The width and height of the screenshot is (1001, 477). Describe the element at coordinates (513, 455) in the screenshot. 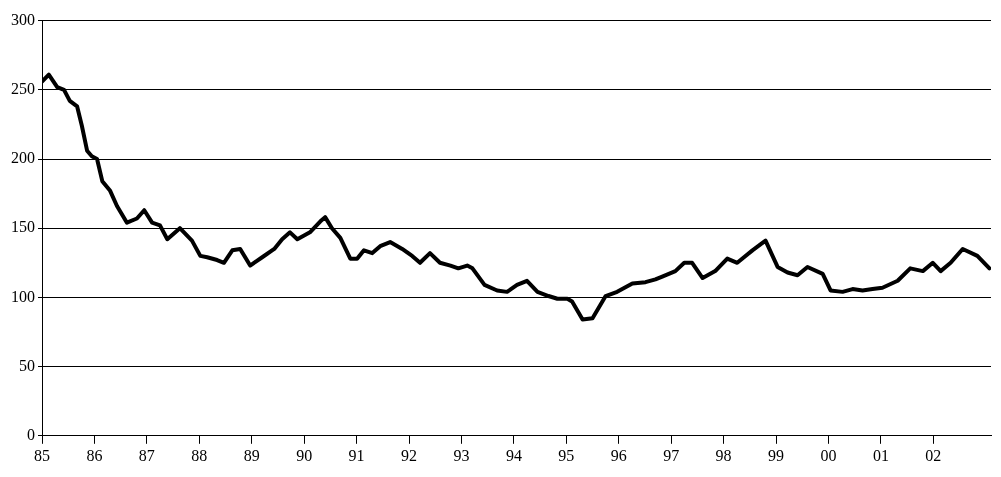

I see `x-tick-label: 94` at that location.